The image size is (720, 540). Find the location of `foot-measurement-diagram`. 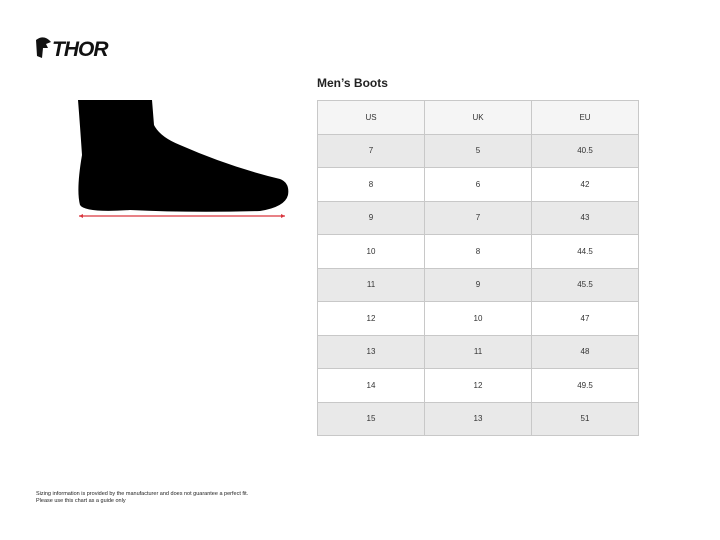

foot-measurement-diagram is located at coordinates (183, 159).